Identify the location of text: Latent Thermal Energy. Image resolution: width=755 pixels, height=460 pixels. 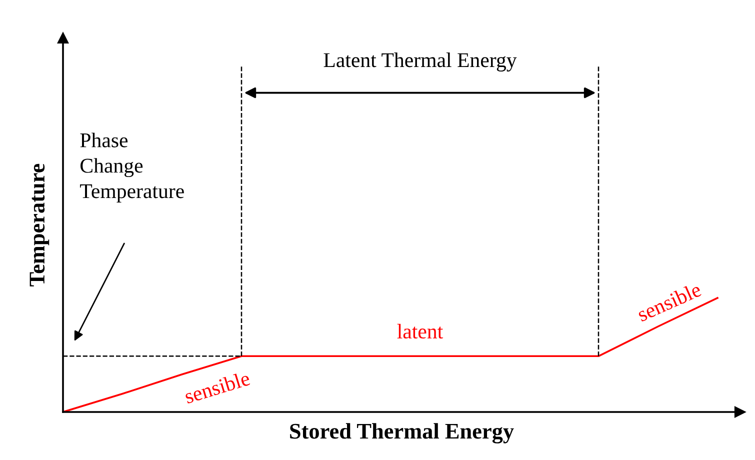
(420, 62).